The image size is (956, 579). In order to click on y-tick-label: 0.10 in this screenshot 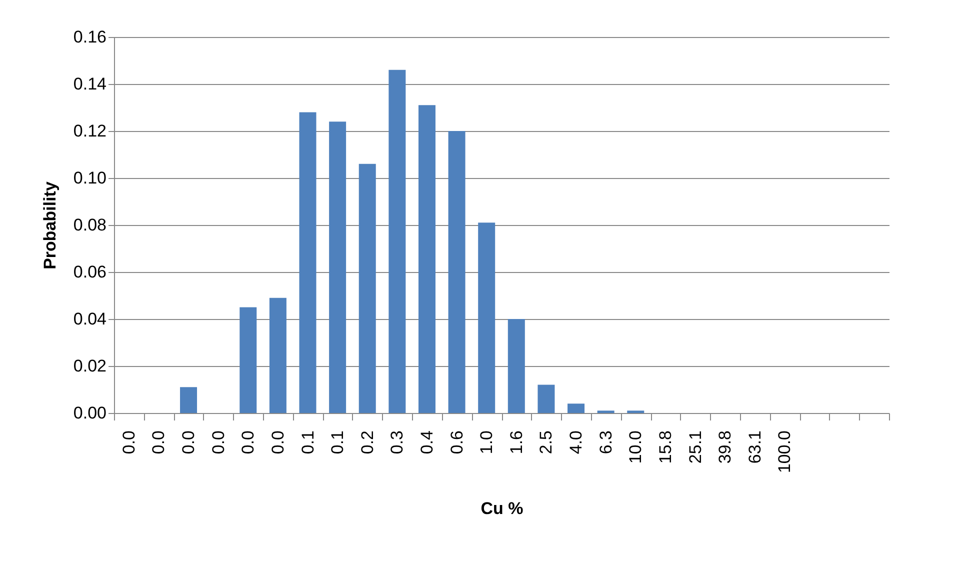, I will do `click(89, 178)`.